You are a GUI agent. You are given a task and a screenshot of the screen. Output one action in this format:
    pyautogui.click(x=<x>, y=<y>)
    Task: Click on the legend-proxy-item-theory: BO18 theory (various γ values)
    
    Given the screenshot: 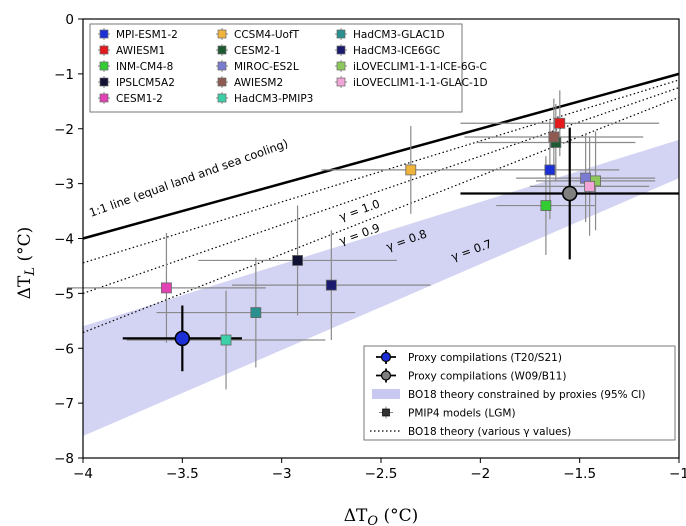 What is the action you would take?
    pyautogui.click(x=470, y=432)
    